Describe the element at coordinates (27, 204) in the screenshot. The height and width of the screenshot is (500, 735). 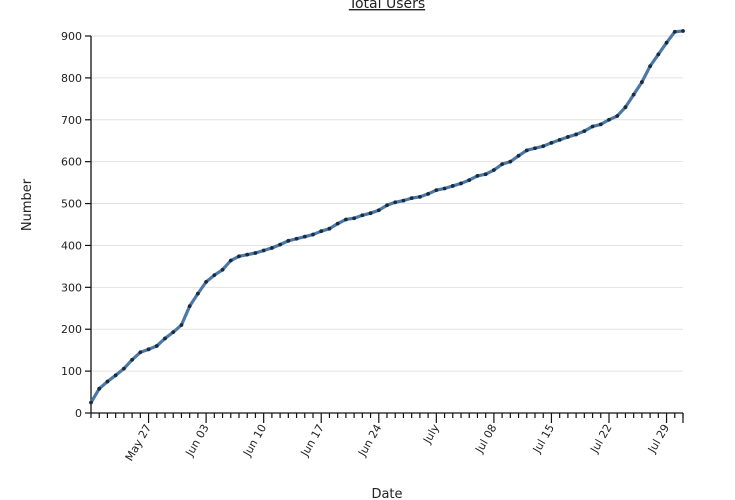
I see `y-axis-label: Number` at that location.